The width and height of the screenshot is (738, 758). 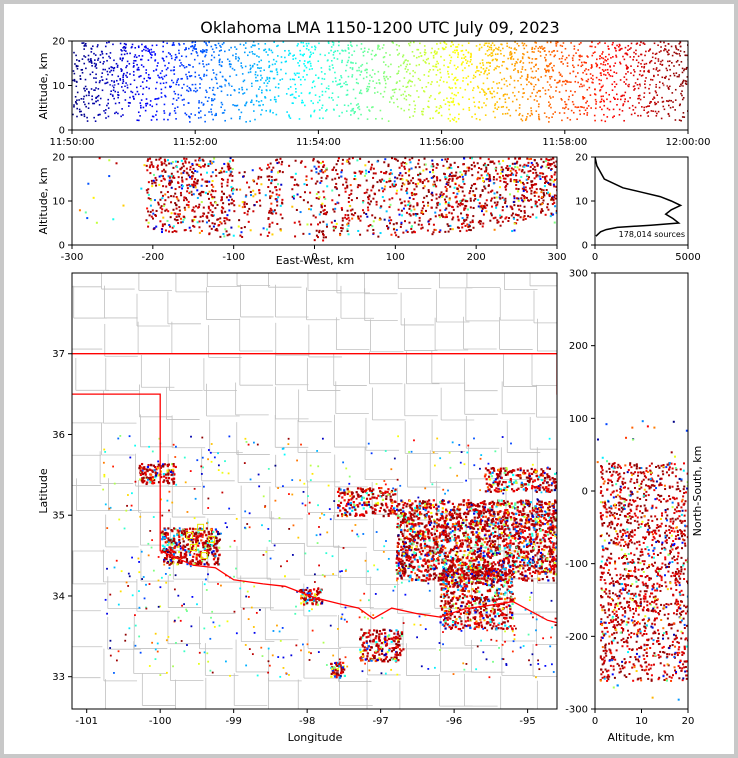 What do you see at coordinates (233, 257) in the screenshot?
I see `east-west-xtick-label: -100` at bounding box center [233, 257].